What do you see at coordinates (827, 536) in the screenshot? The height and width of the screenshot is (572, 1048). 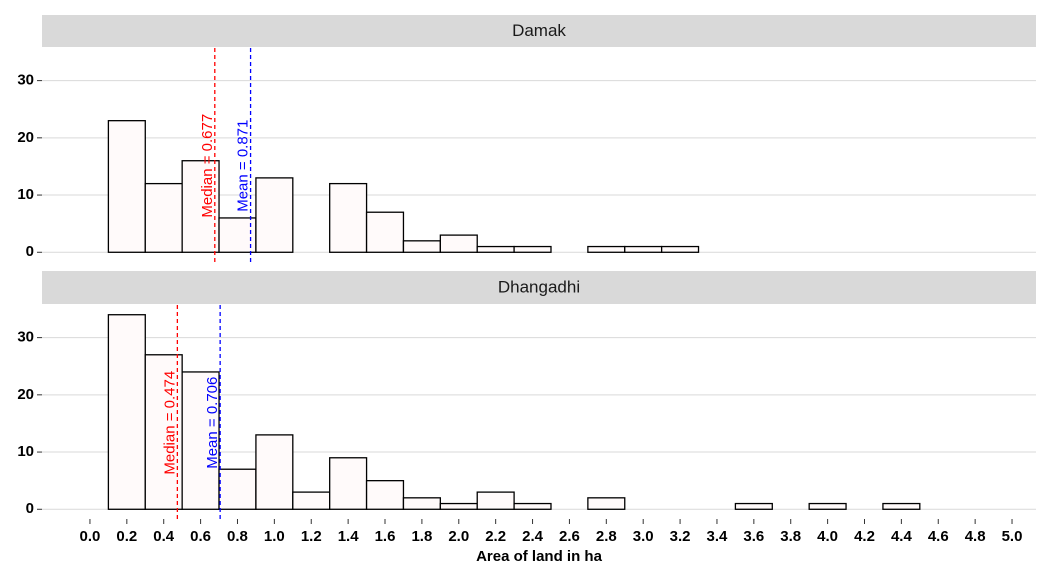 I see `x-tick-label: 4.0` at bounding box center [827, 536].